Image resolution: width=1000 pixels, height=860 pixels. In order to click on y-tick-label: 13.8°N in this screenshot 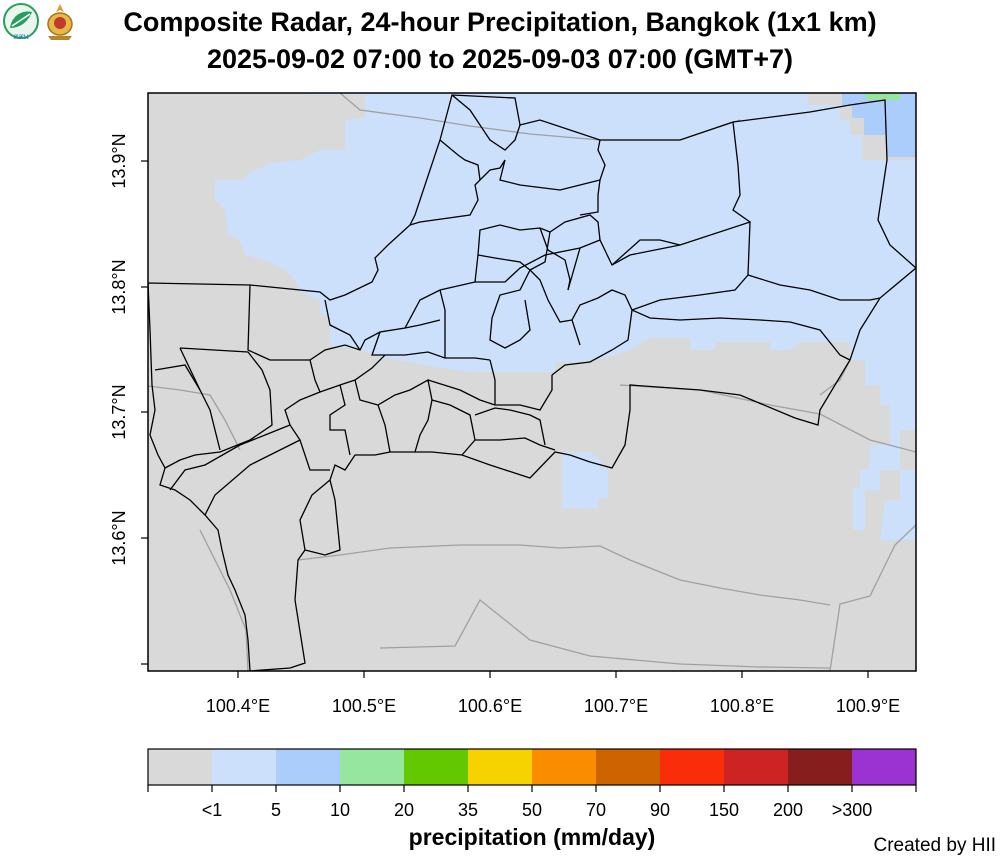, I will do `click(119, 286)`.